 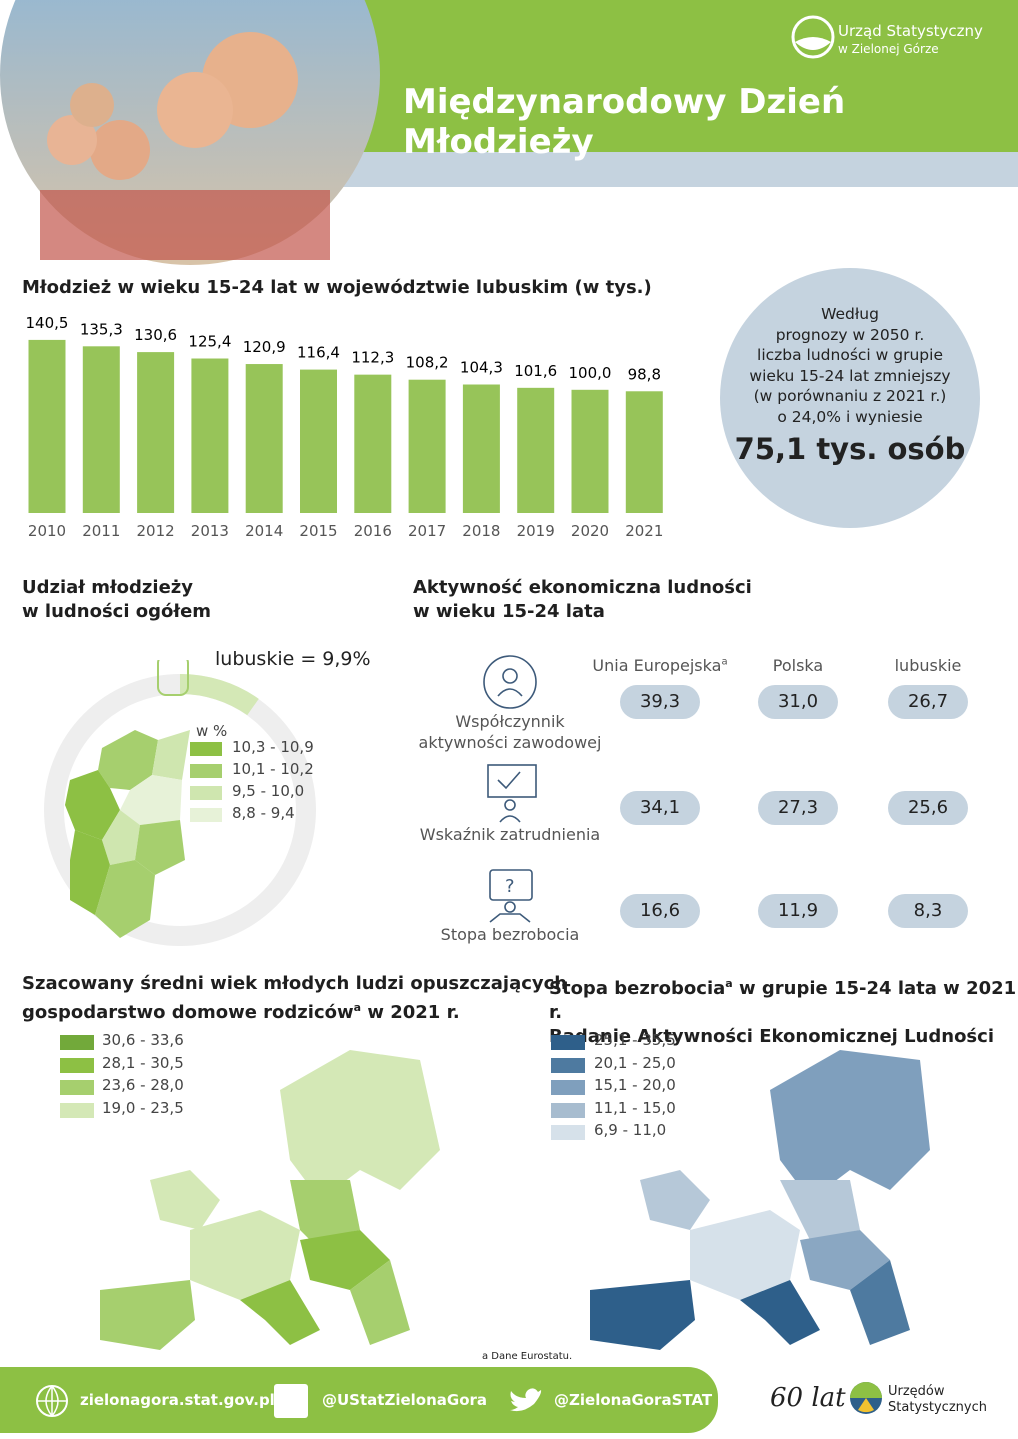 I want to click on twitter-icon, so click(x=526, y=1400).